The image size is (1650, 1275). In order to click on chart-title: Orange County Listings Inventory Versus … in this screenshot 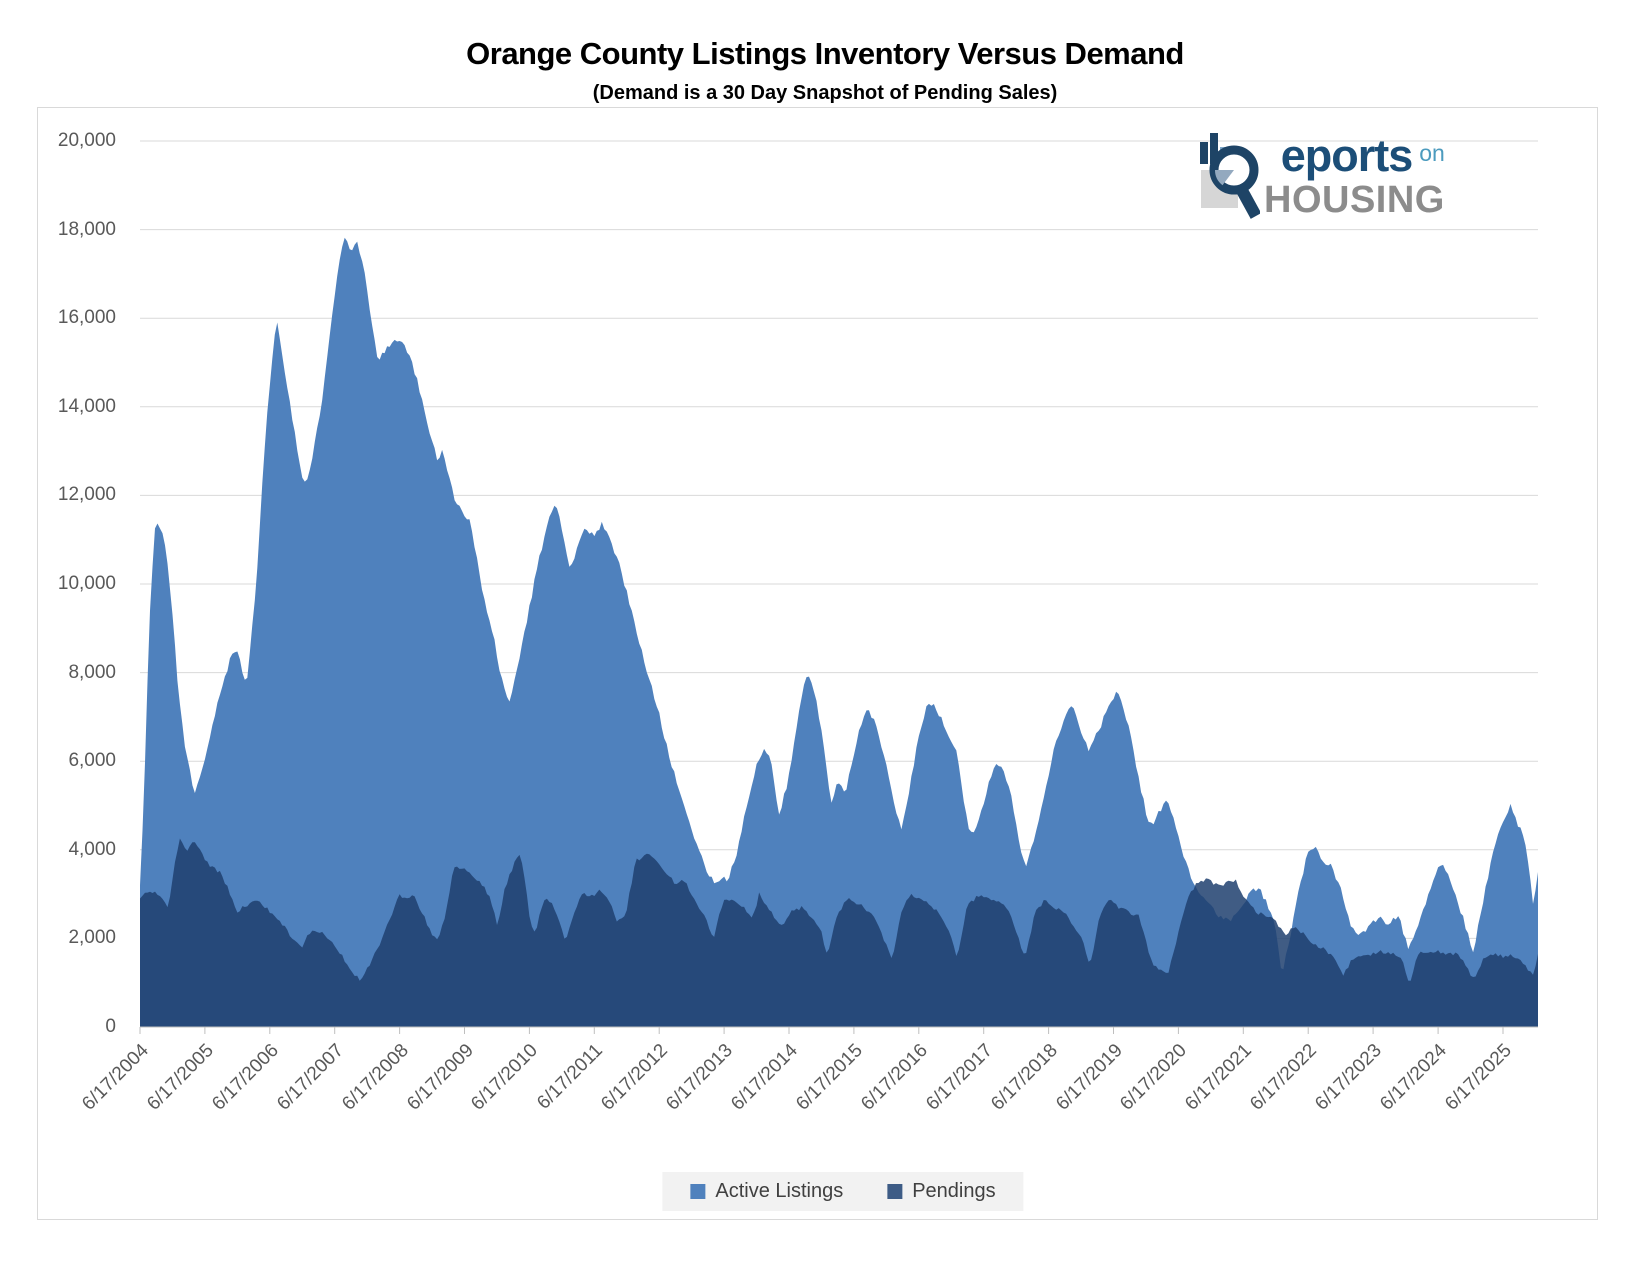, I will do `click(825, 53)`.